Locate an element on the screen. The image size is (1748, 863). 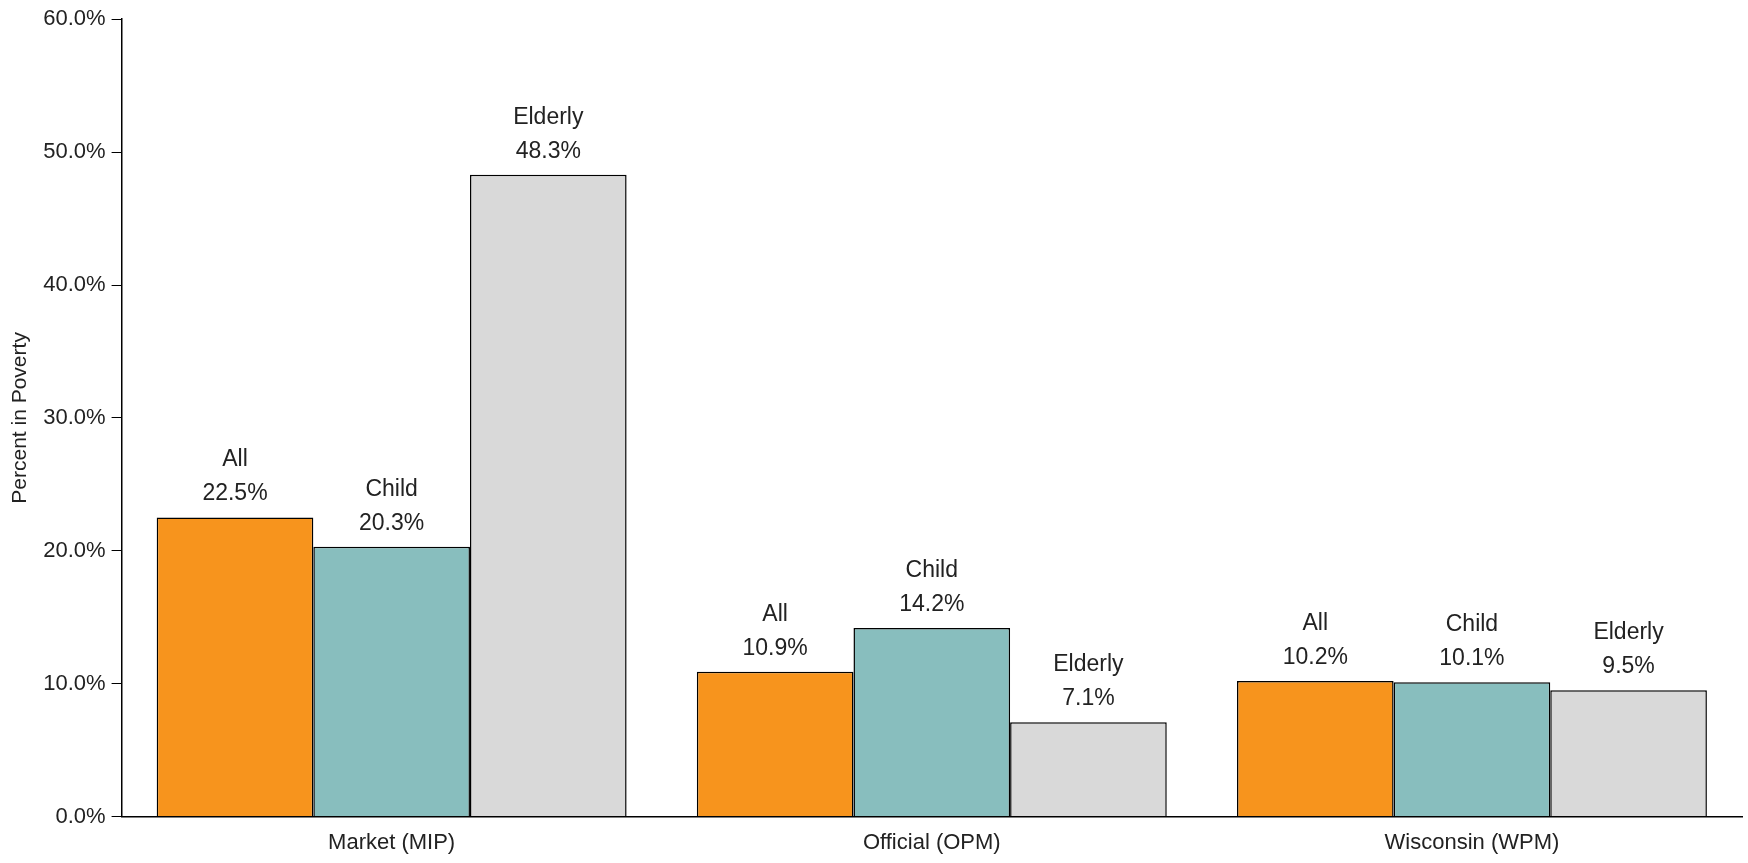
data-label: 22.5% is located at coordinates (235, 492).